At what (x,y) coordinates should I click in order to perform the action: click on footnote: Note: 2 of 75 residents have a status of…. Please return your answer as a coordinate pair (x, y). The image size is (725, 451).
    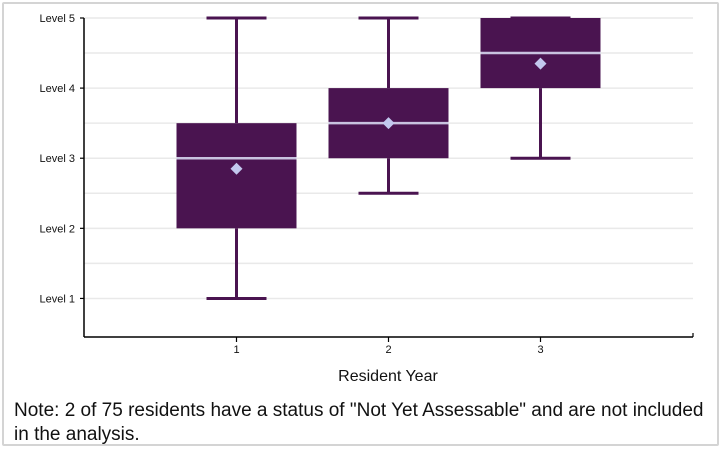
    Looking at the image, I should click on (359, 422).